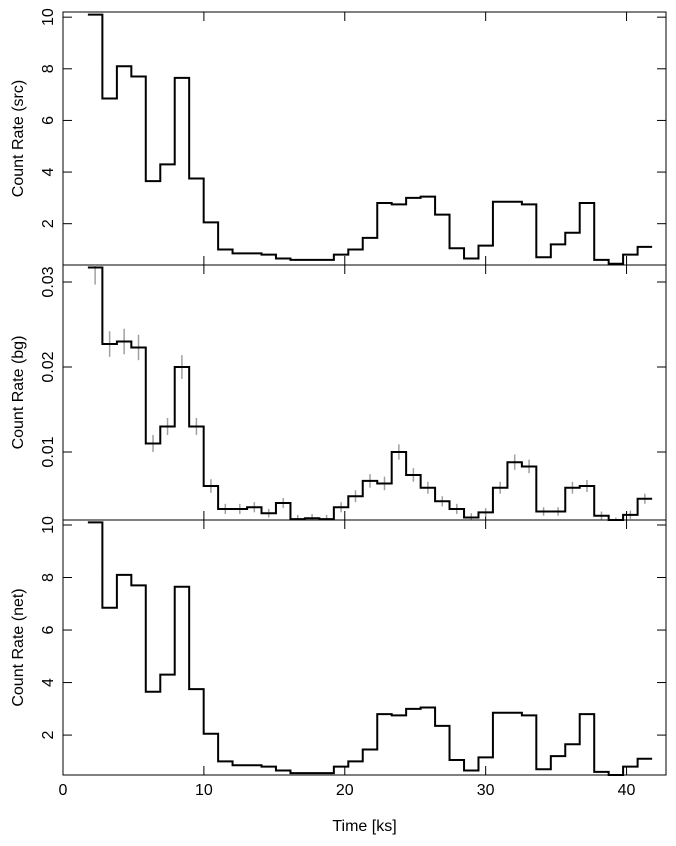 The width and height of the screenshot is (676, 846). Describe the element at coordinates (345, 790) in the screenshot. I see `x-tick-label: 20` at that location.